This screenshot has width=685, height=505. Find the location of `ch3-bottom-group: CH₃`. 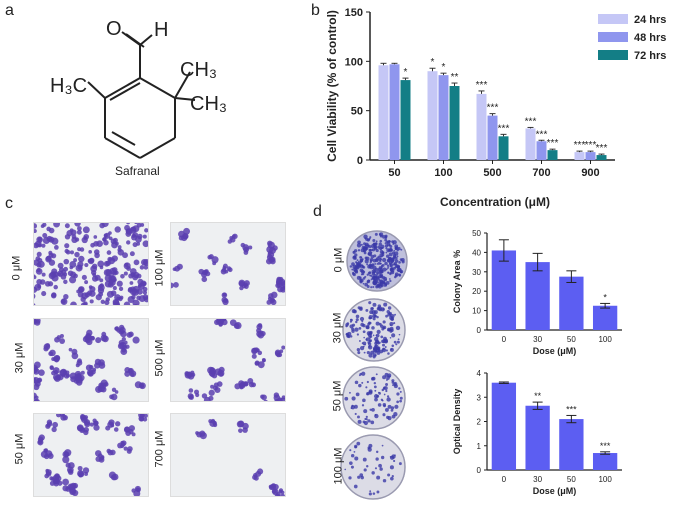

ch3-bottom-group: CH₃ is located at coordinates (208, 104).